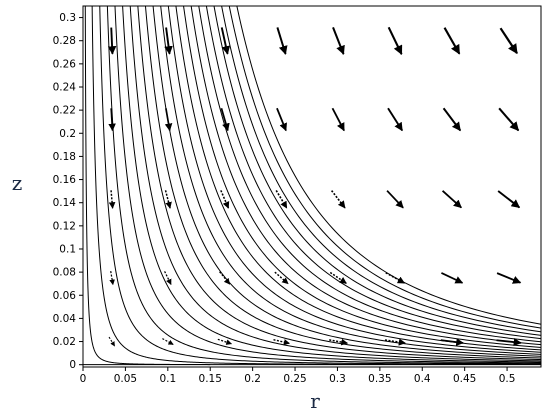 The height and width of the screenshot is (413, 550). I want to click on y-tick-label: 0.12, so click(64, 226).